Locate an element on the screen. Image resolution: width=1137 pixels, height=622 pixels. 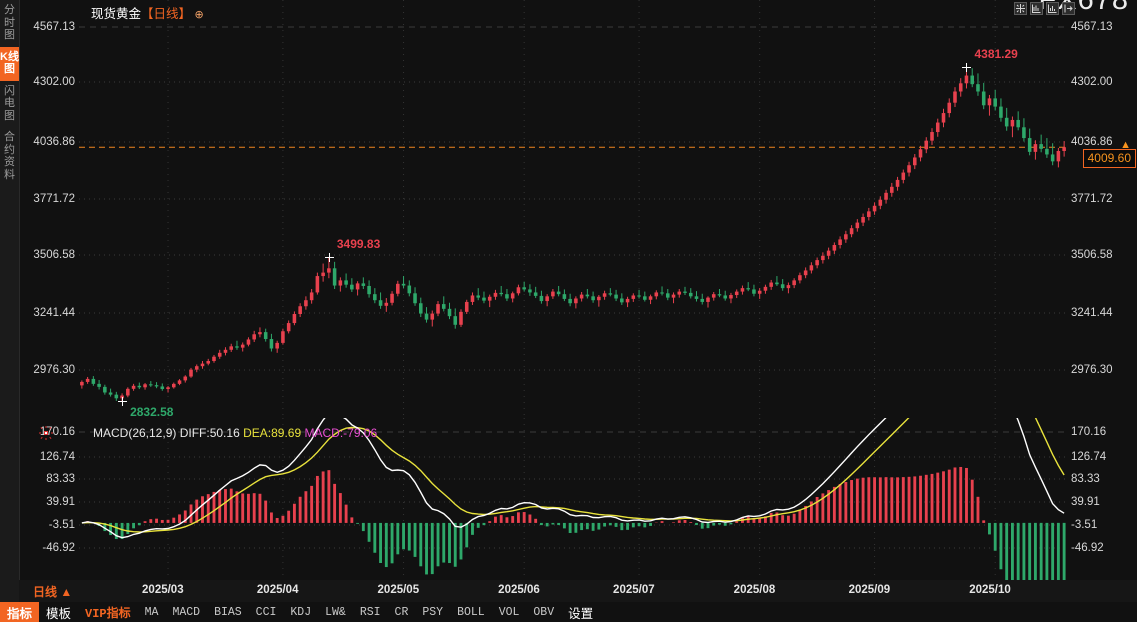
chart-left-icon is located at coordinates (1036, 8).